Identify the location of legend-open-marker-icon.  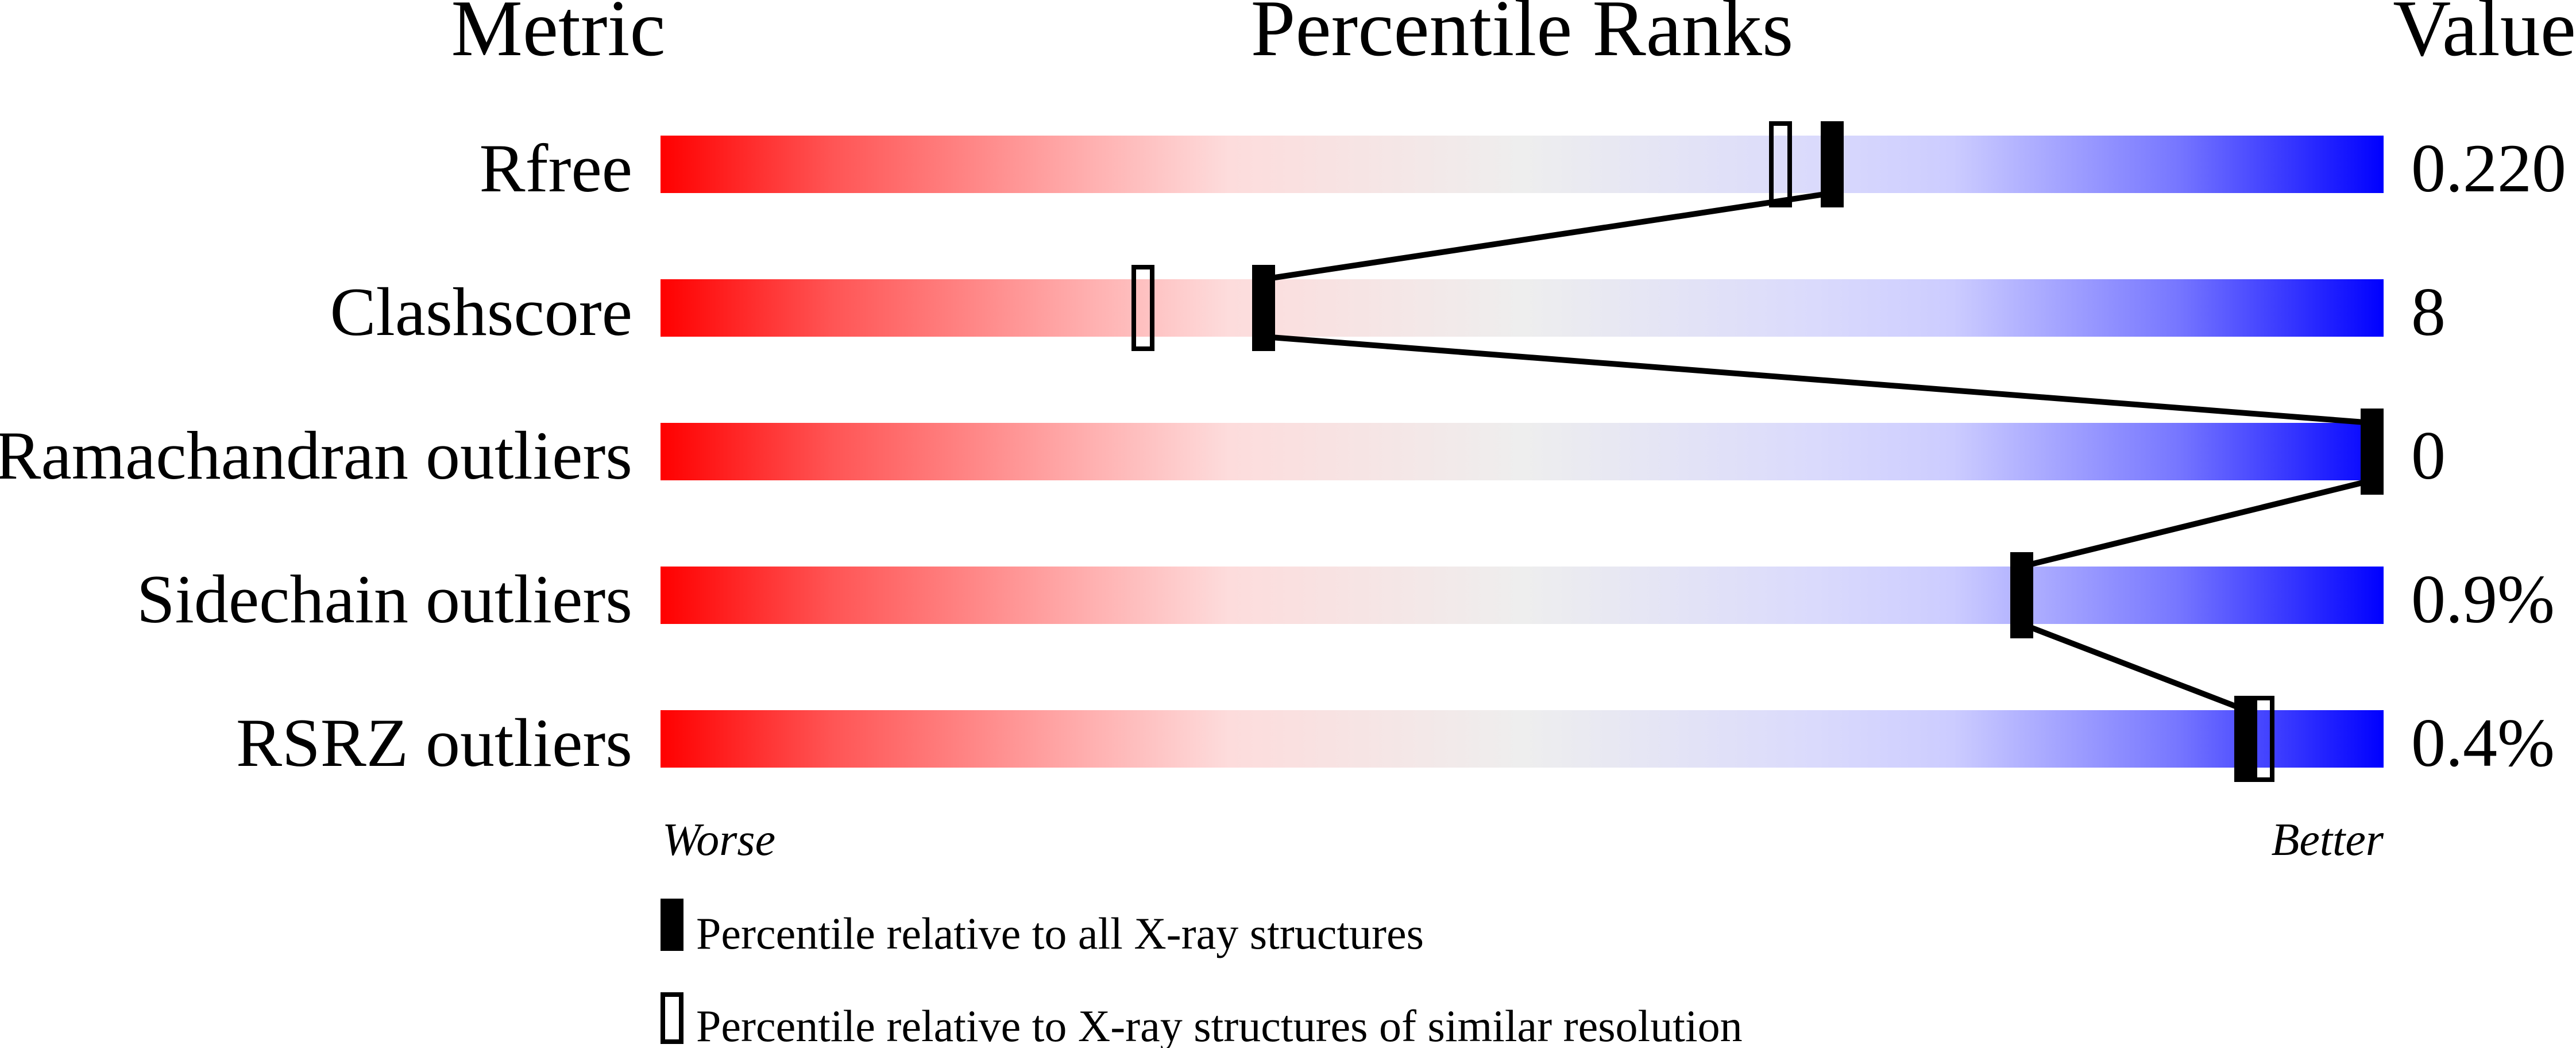
(672, 1018).